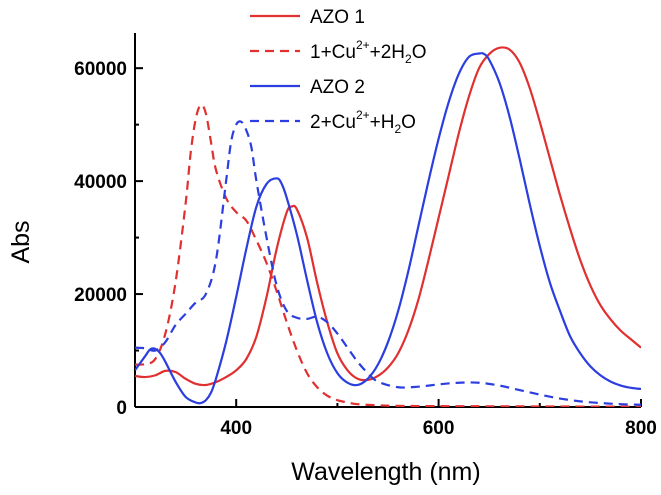 The width and height of the screenshot is (661, 495). Describe the element at coordinates (100, 69) in the screenshot. I see `y-tick-label: 60000` at that location.